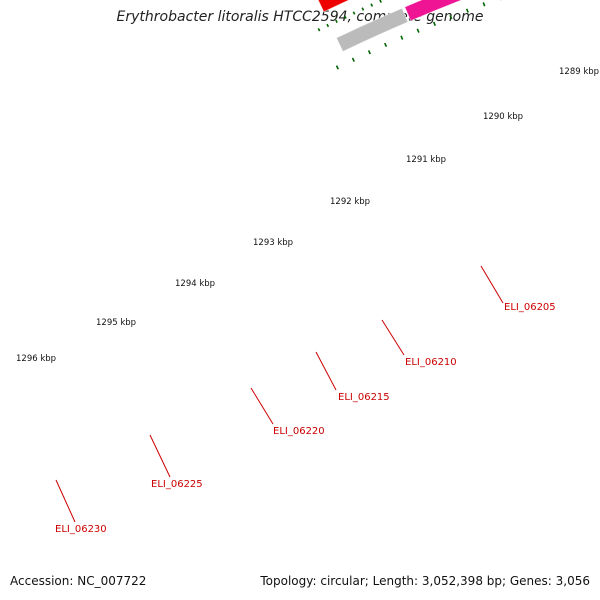  What do you see at coordinates (426, 160) in the screenshot?
I see `kbp-label: 1291 kbp` at bounding box center [426, 160].